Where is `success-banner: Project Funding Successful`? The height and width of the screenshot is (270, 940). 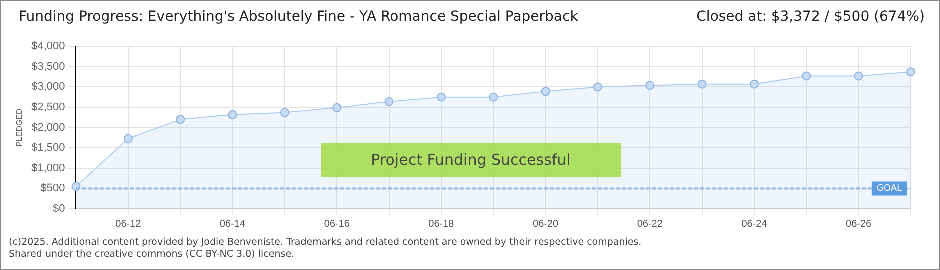
success-banner: Project Funding Successful is located at coordinates (471, 160).